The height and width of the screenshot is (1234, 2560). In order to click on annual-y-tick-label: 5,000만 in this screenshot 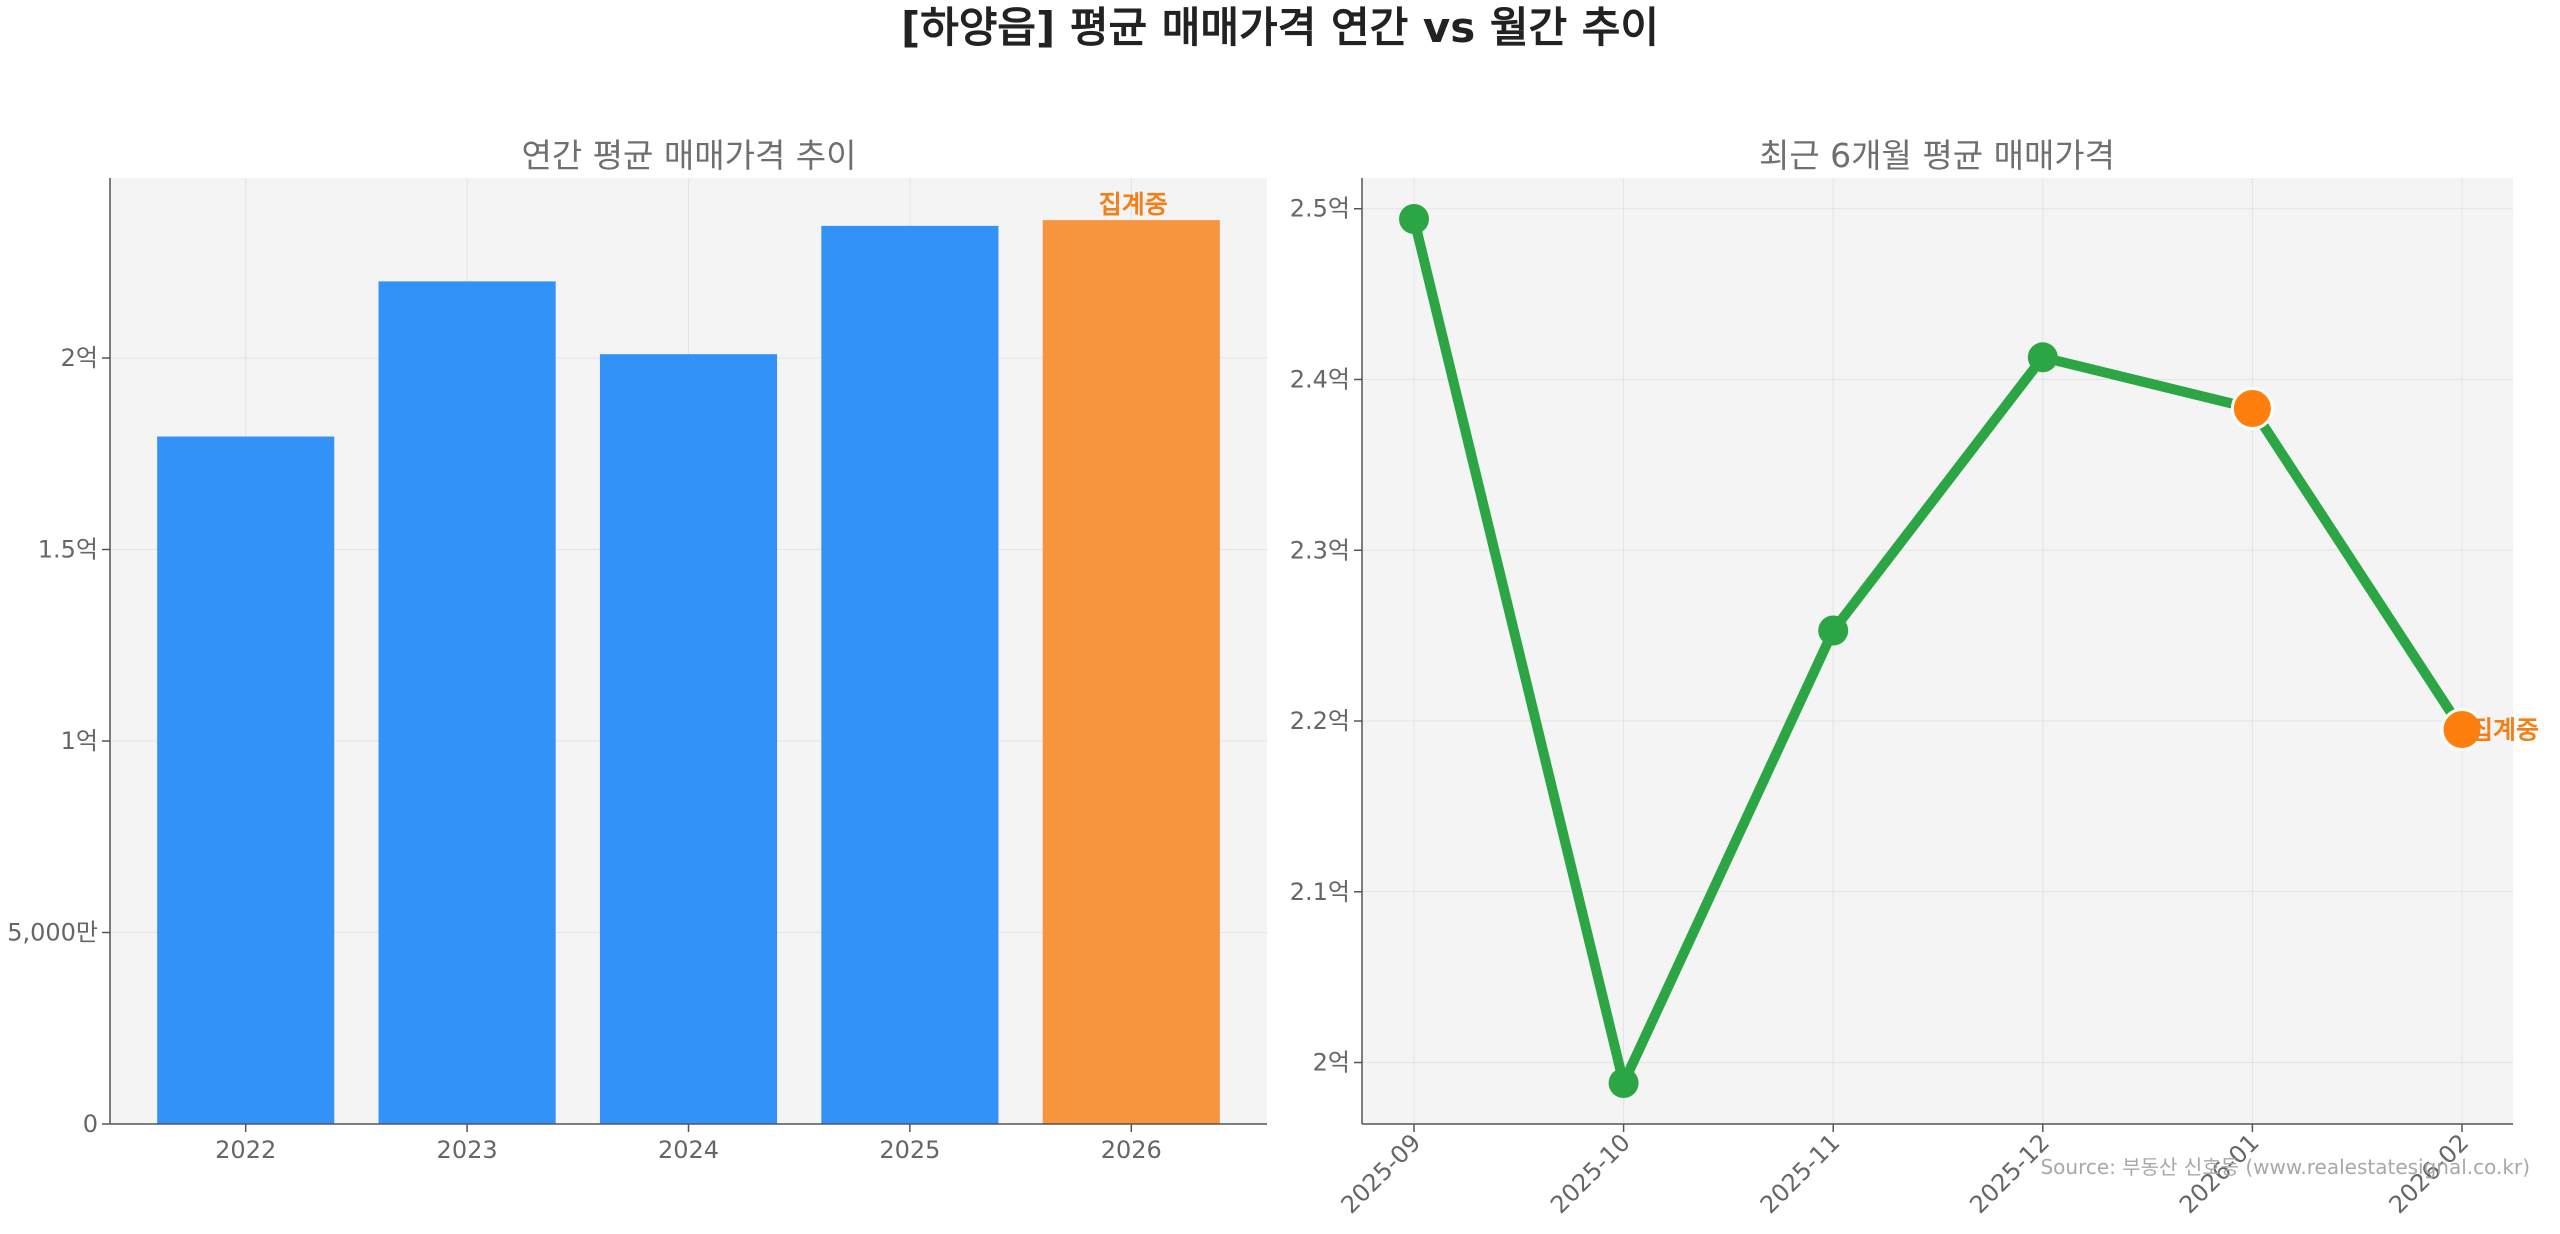, I will do `click(52, 933)`.